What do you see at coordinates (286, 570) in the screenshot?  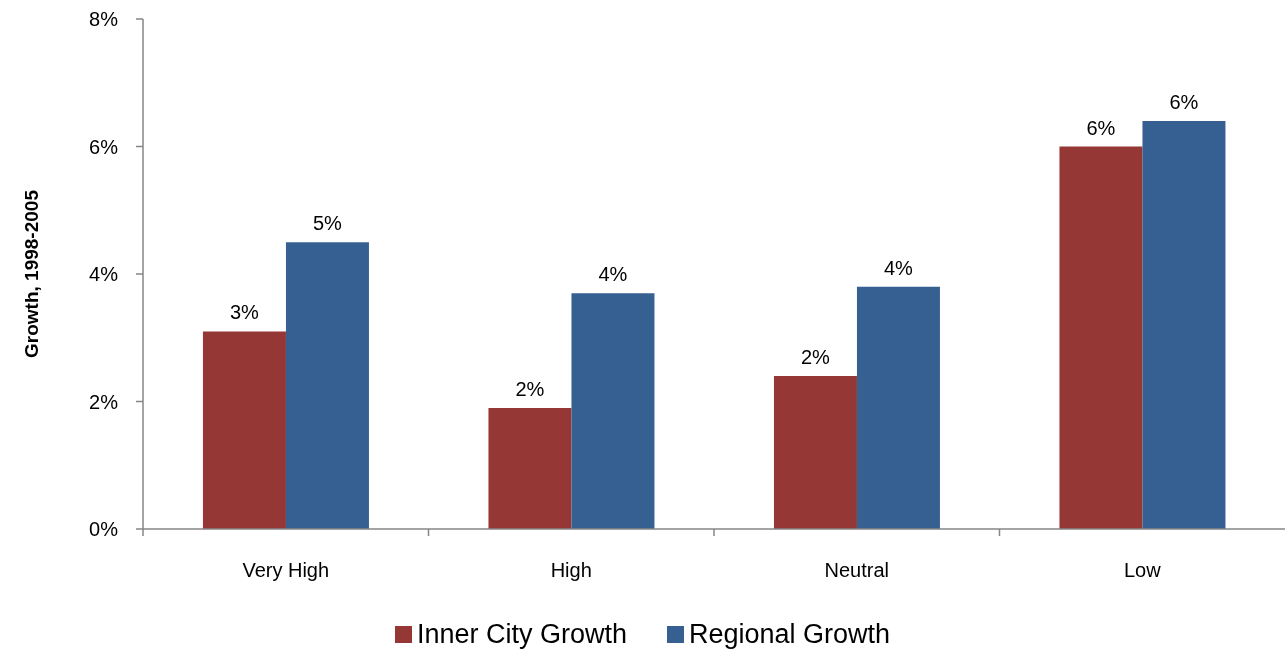 I see `x-tick-label: Very High` at bounding box center [286, 570].